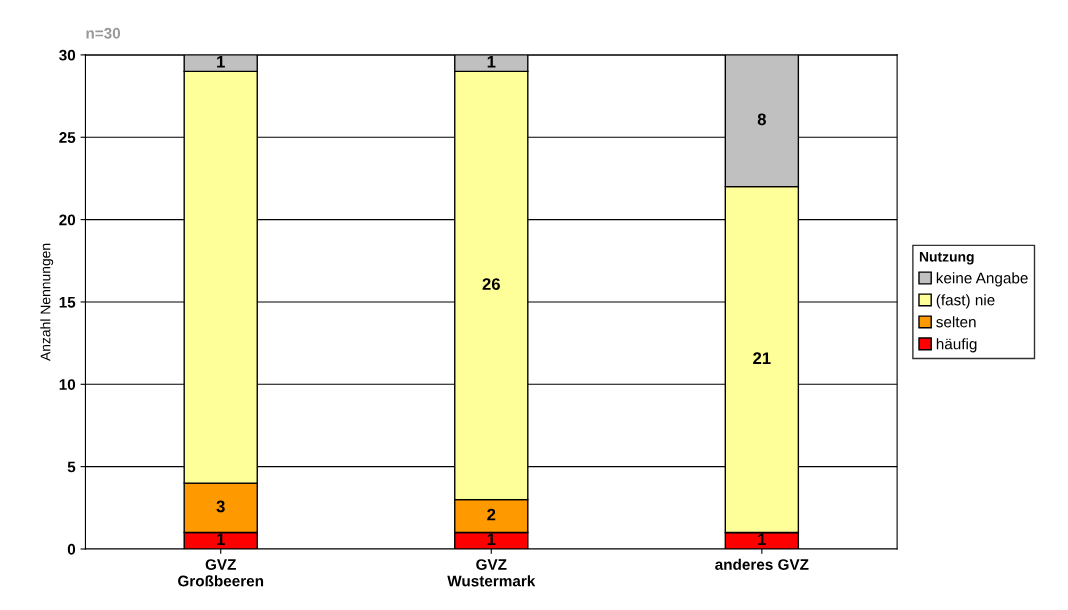 Image resolution: width=1068 pixels, height=610 pixels. I want to click on x-tick-label: GVZ Großbeeren, so click(221, 573).